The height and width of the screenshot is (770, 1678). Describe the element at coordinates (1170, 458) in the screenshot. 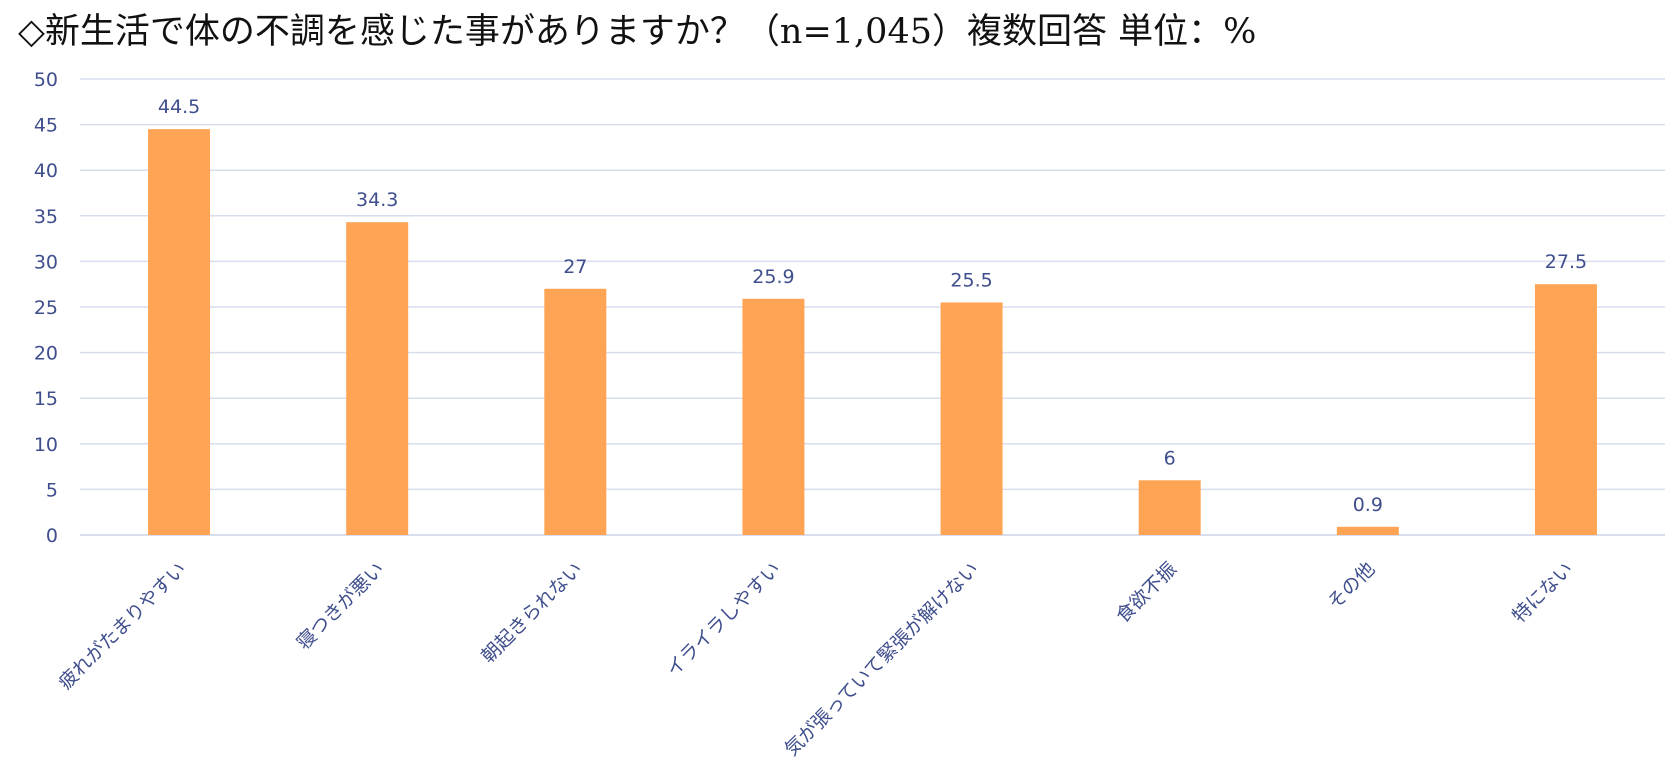

I see `data-label: 6` at that location.